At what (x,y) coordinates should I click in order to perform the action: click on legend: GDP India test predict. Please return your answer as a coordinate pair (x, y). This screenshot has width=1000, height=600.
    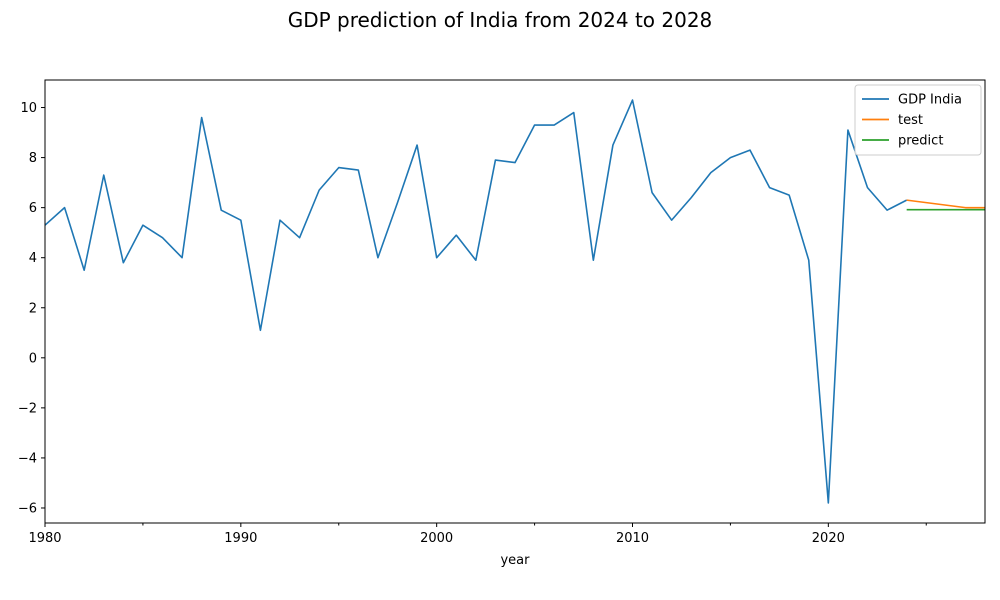
    Looking at the image, I should click on (918, 120).